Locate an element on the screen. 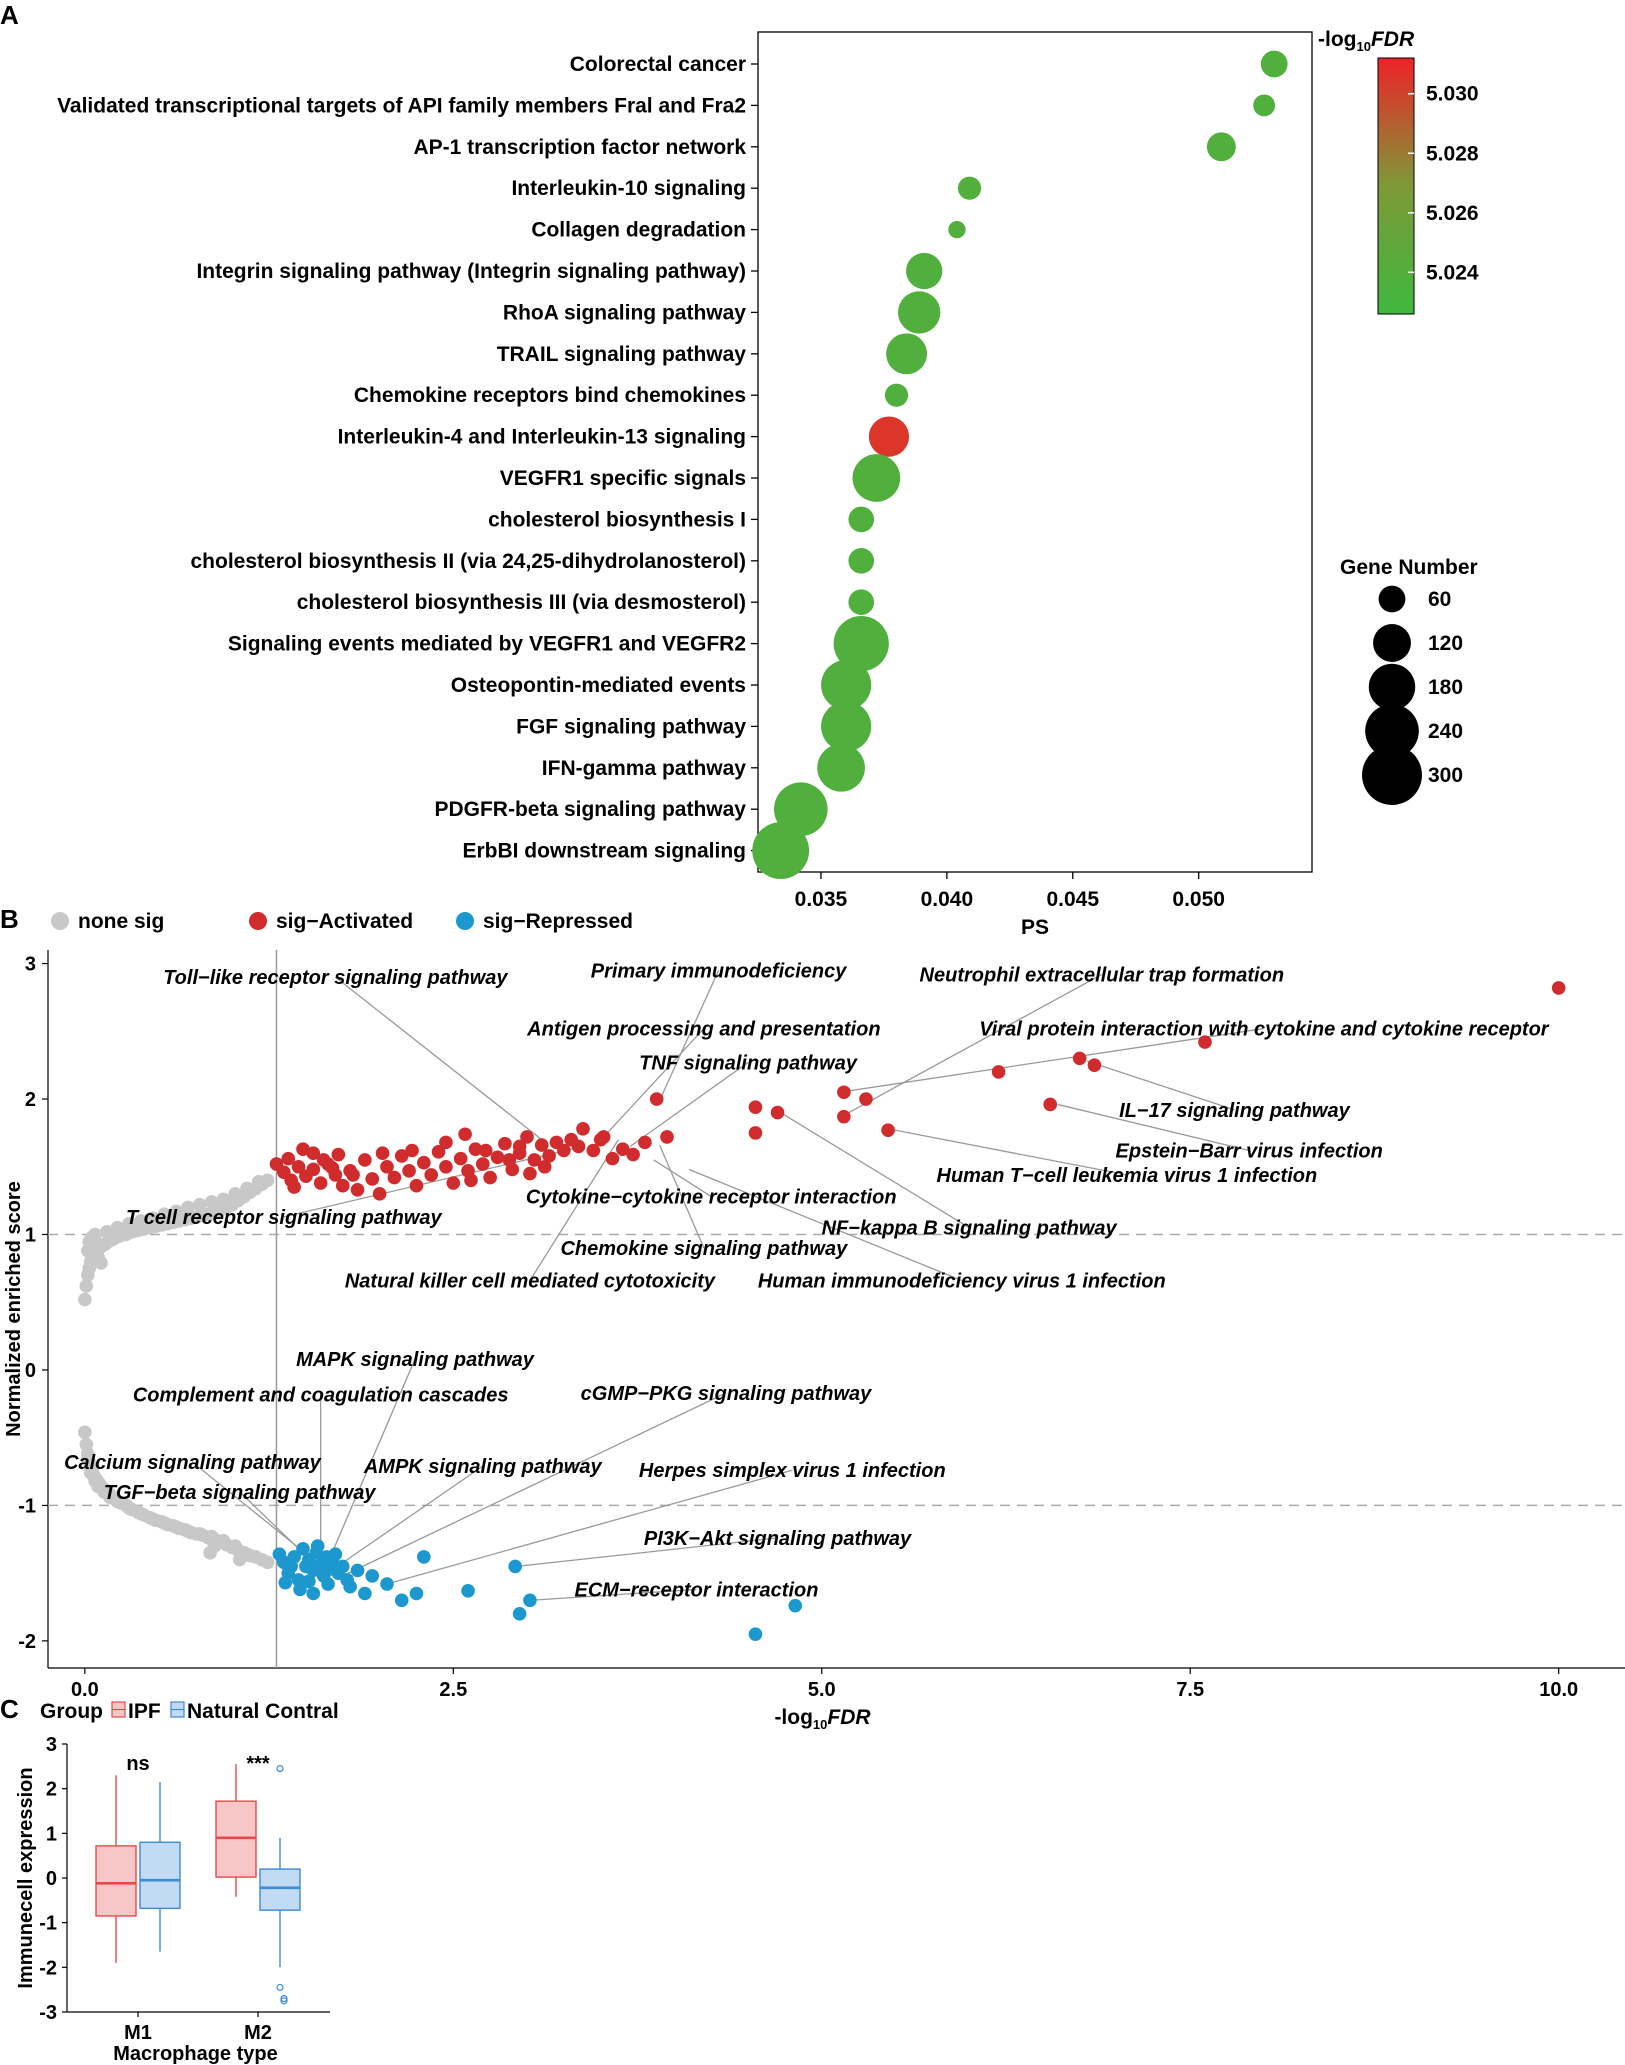  x-tick-label: 2.5 is located at coordinates (453, 1690).